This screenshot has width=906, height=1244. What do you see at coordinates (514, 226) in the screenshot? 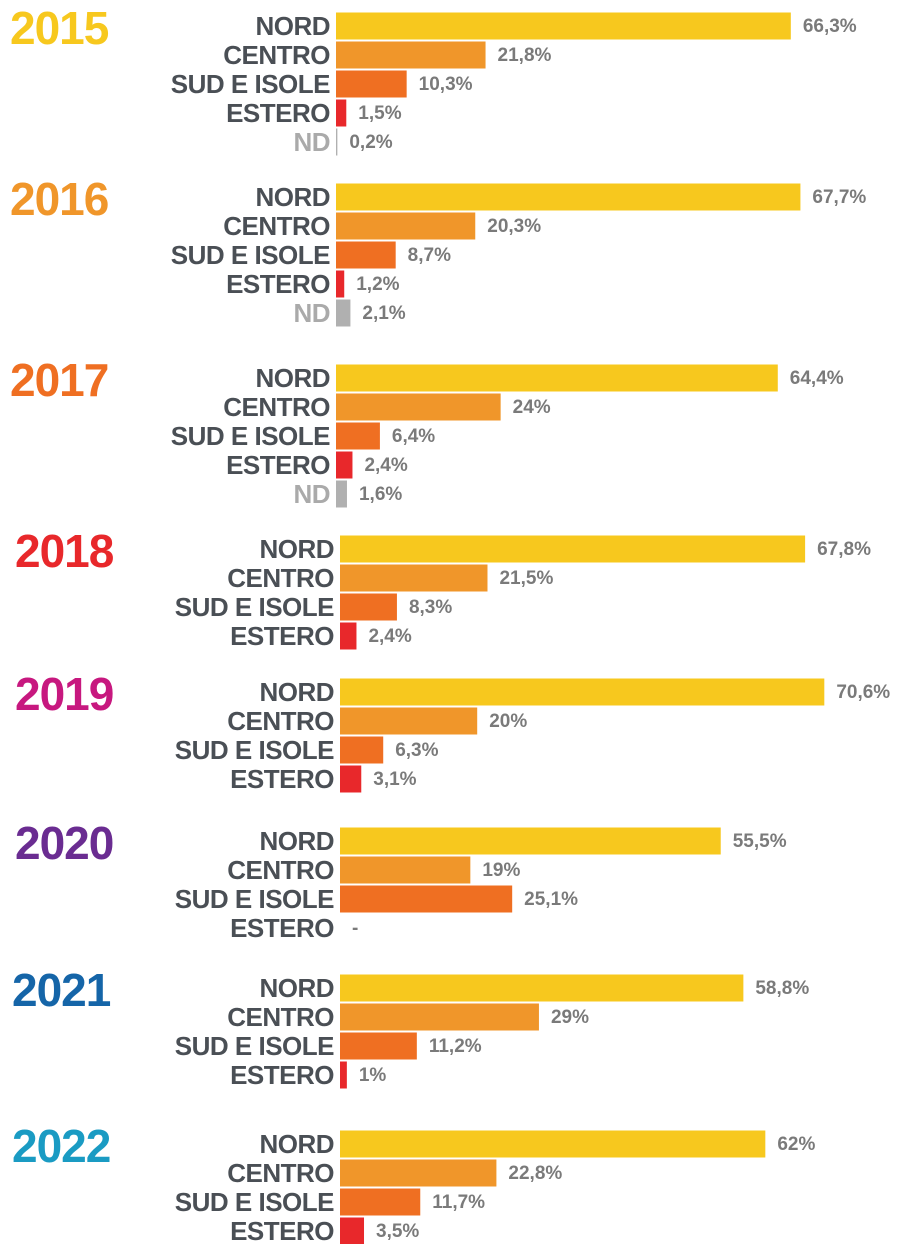
I see `value-label: 20,3%` at bounding box center [514, 226].